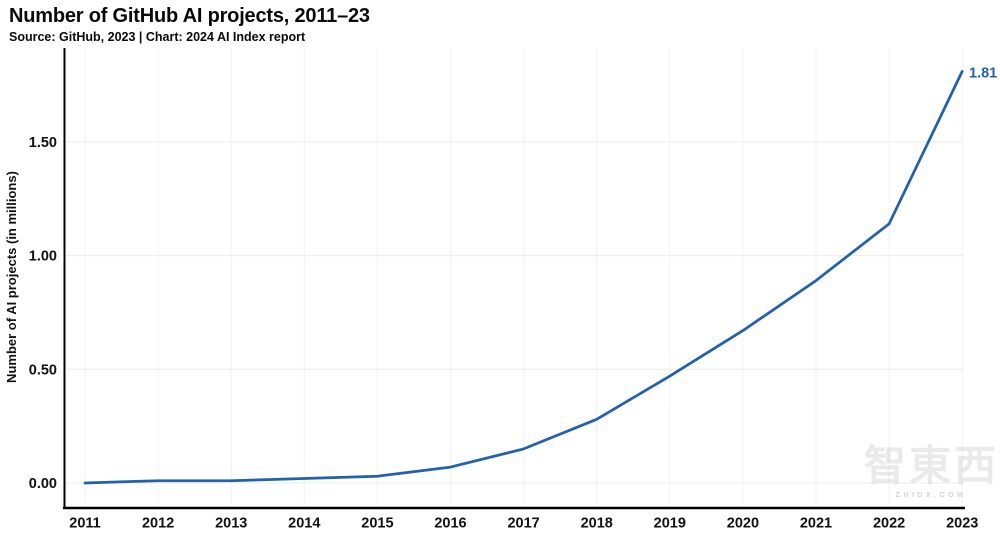 Image resolution: width=1000 pixels, height=534 pixels. What do you see at coordinates (743, 524) in the screenshot?
I see `x-tick-label: 2020` at bounding box center [743, 524].